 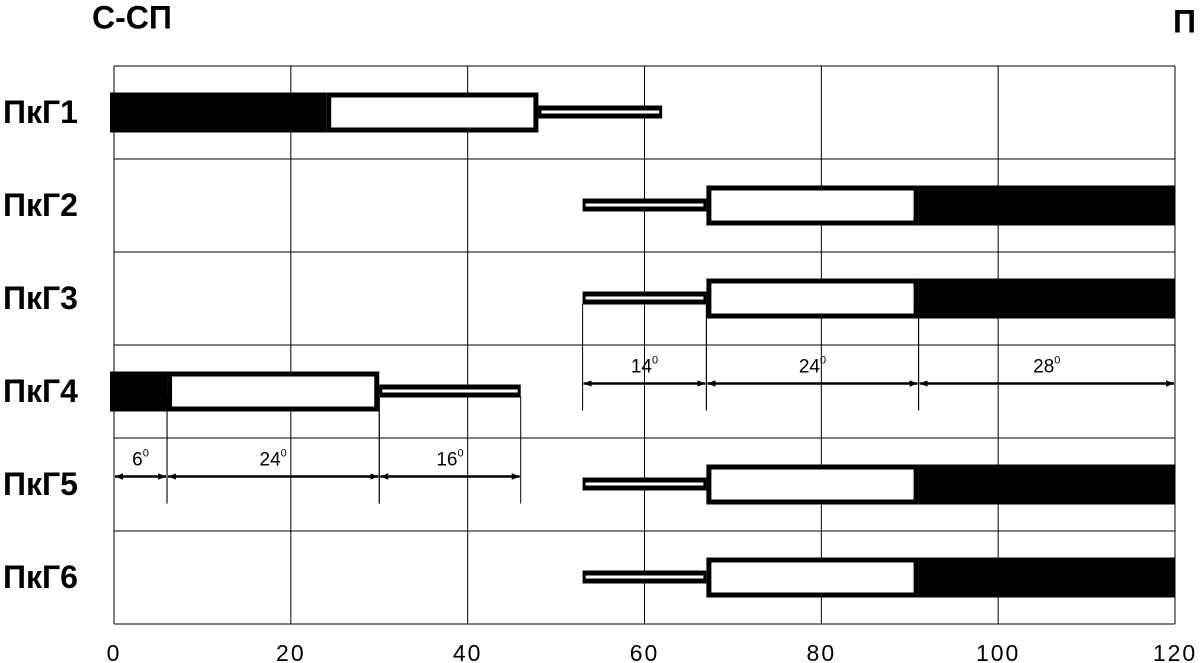 What do you see at coordinates (1175, 651) in the screenshot?
I see `x-tick-label: 120` at bounding box center [1175, 651].